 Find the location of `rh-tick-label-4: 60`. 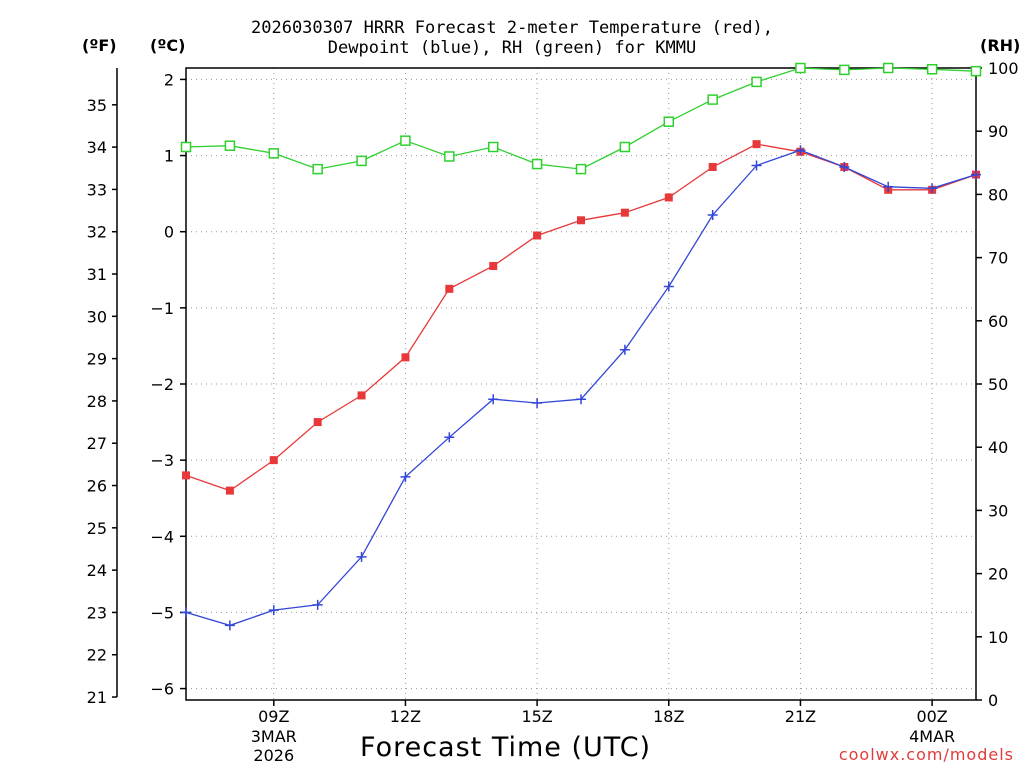

rh-tick-label-4: 60 is located at coordinates (998, 321).